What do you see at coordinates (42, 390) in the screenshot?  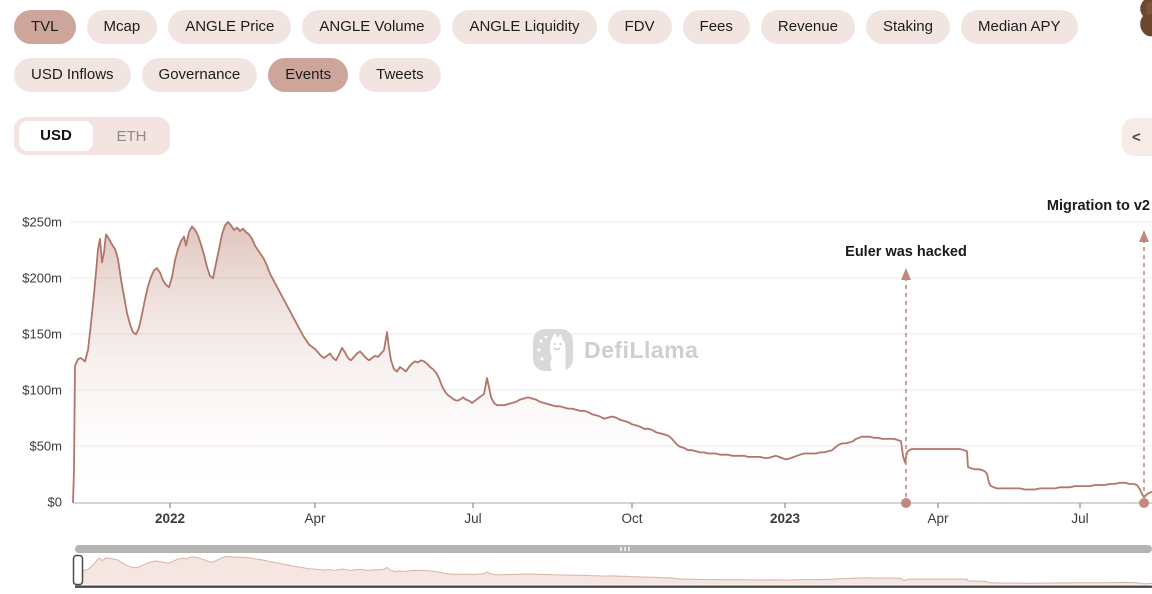 I see `y-tick-label: $100m` at bounding box center [42, 390].